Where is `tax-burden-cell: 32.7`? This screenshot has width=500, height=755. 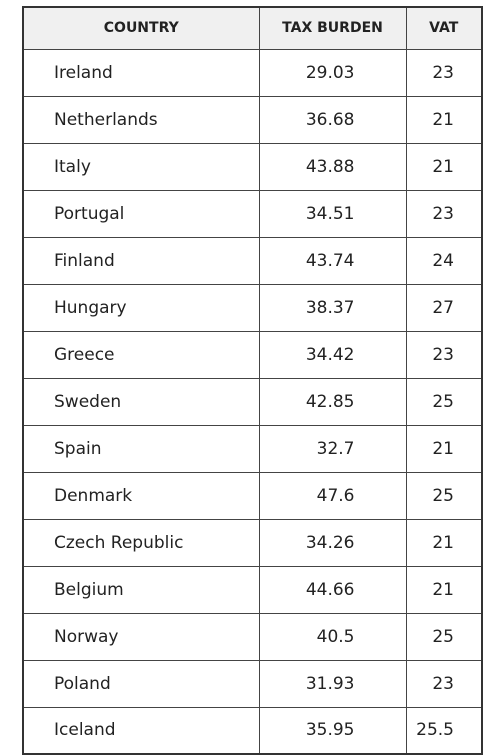 tax-burden-cell: 32.7 is located at coordinates (332, 448).